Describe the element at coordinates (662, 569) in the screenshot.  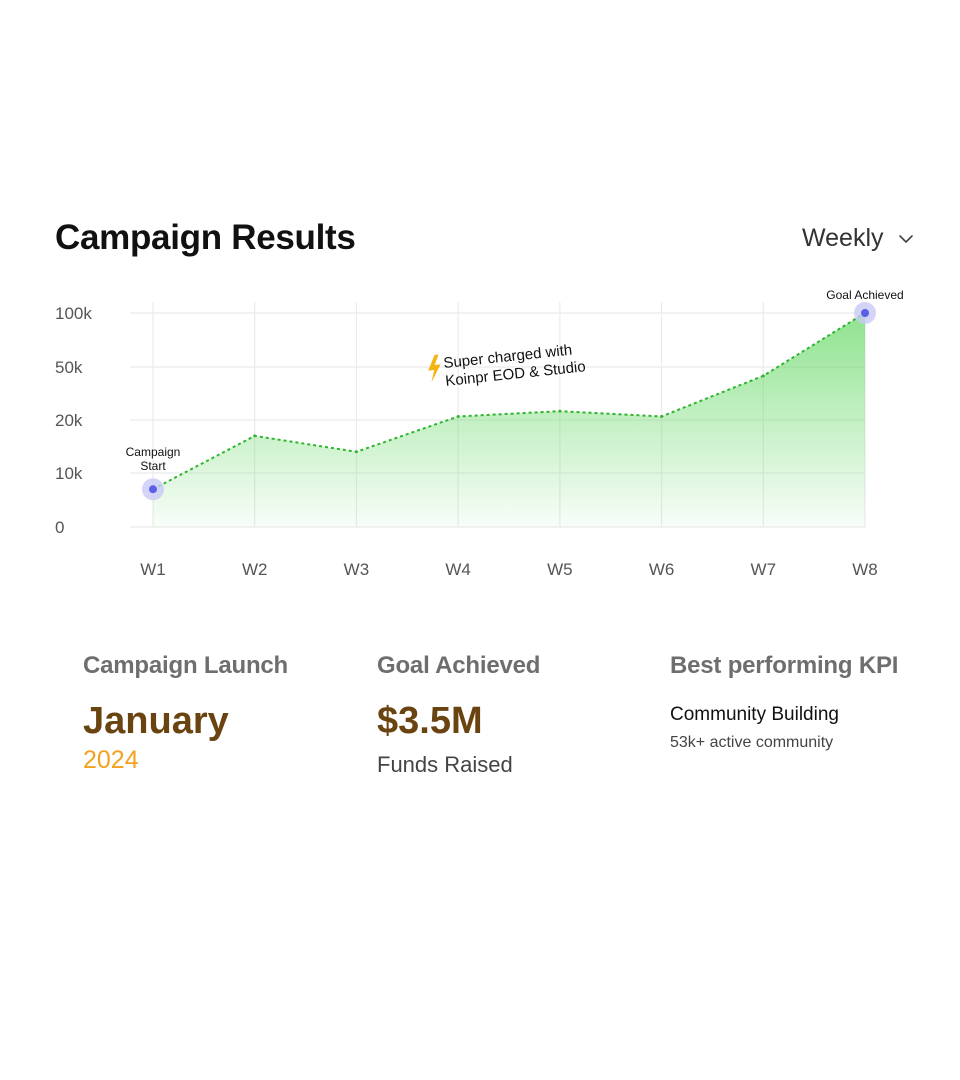
I see `x-tick-label: W6` at that location.